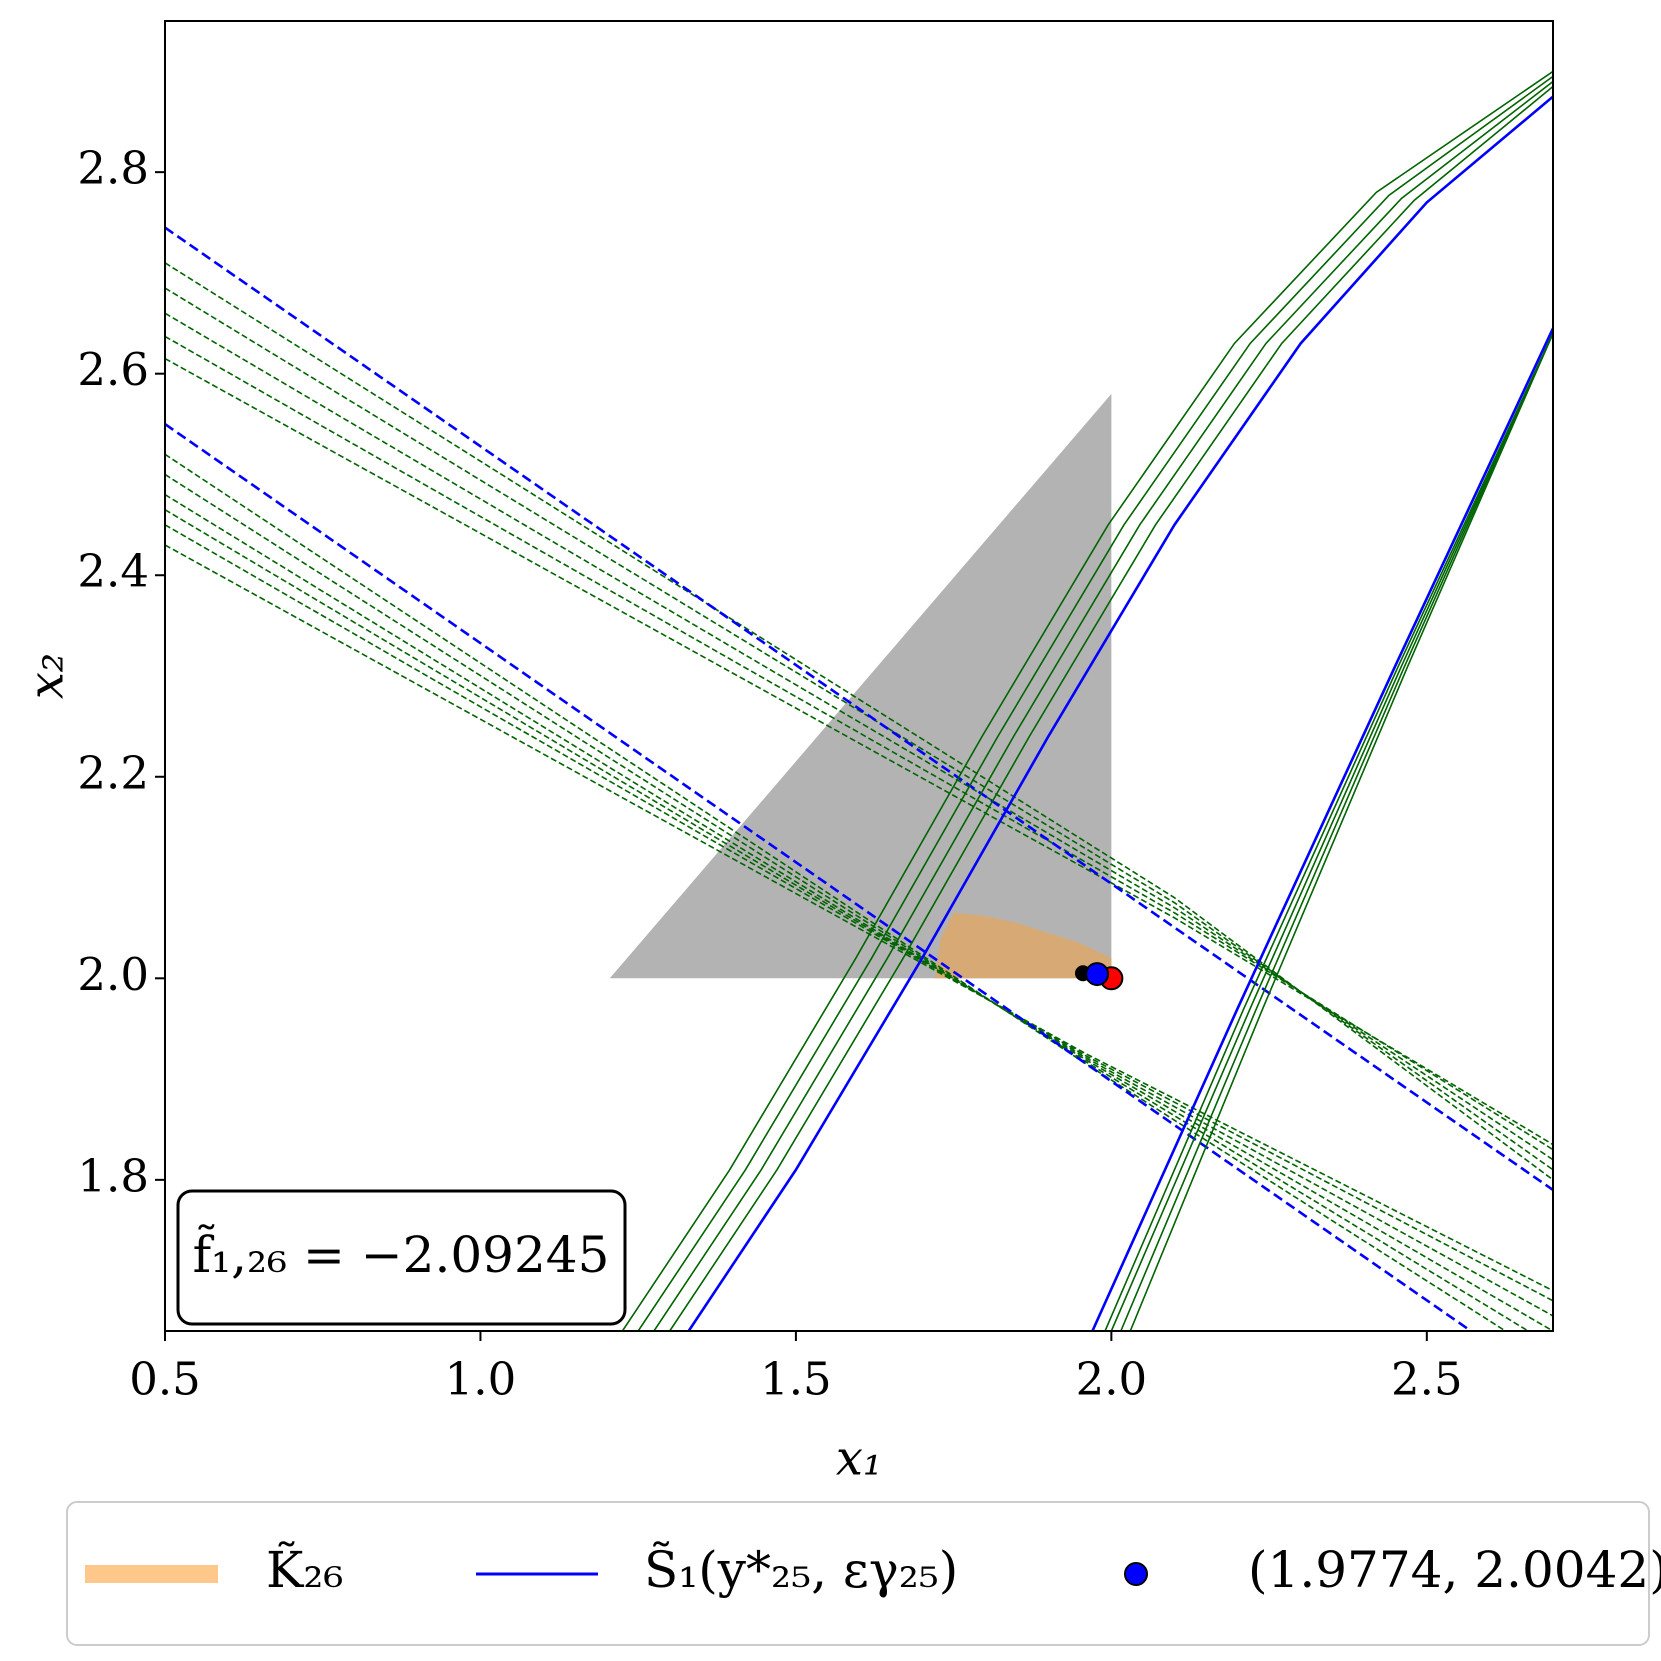 This screenshot has width=1661, height=1661. I want to click on region, so click(1023, 945).